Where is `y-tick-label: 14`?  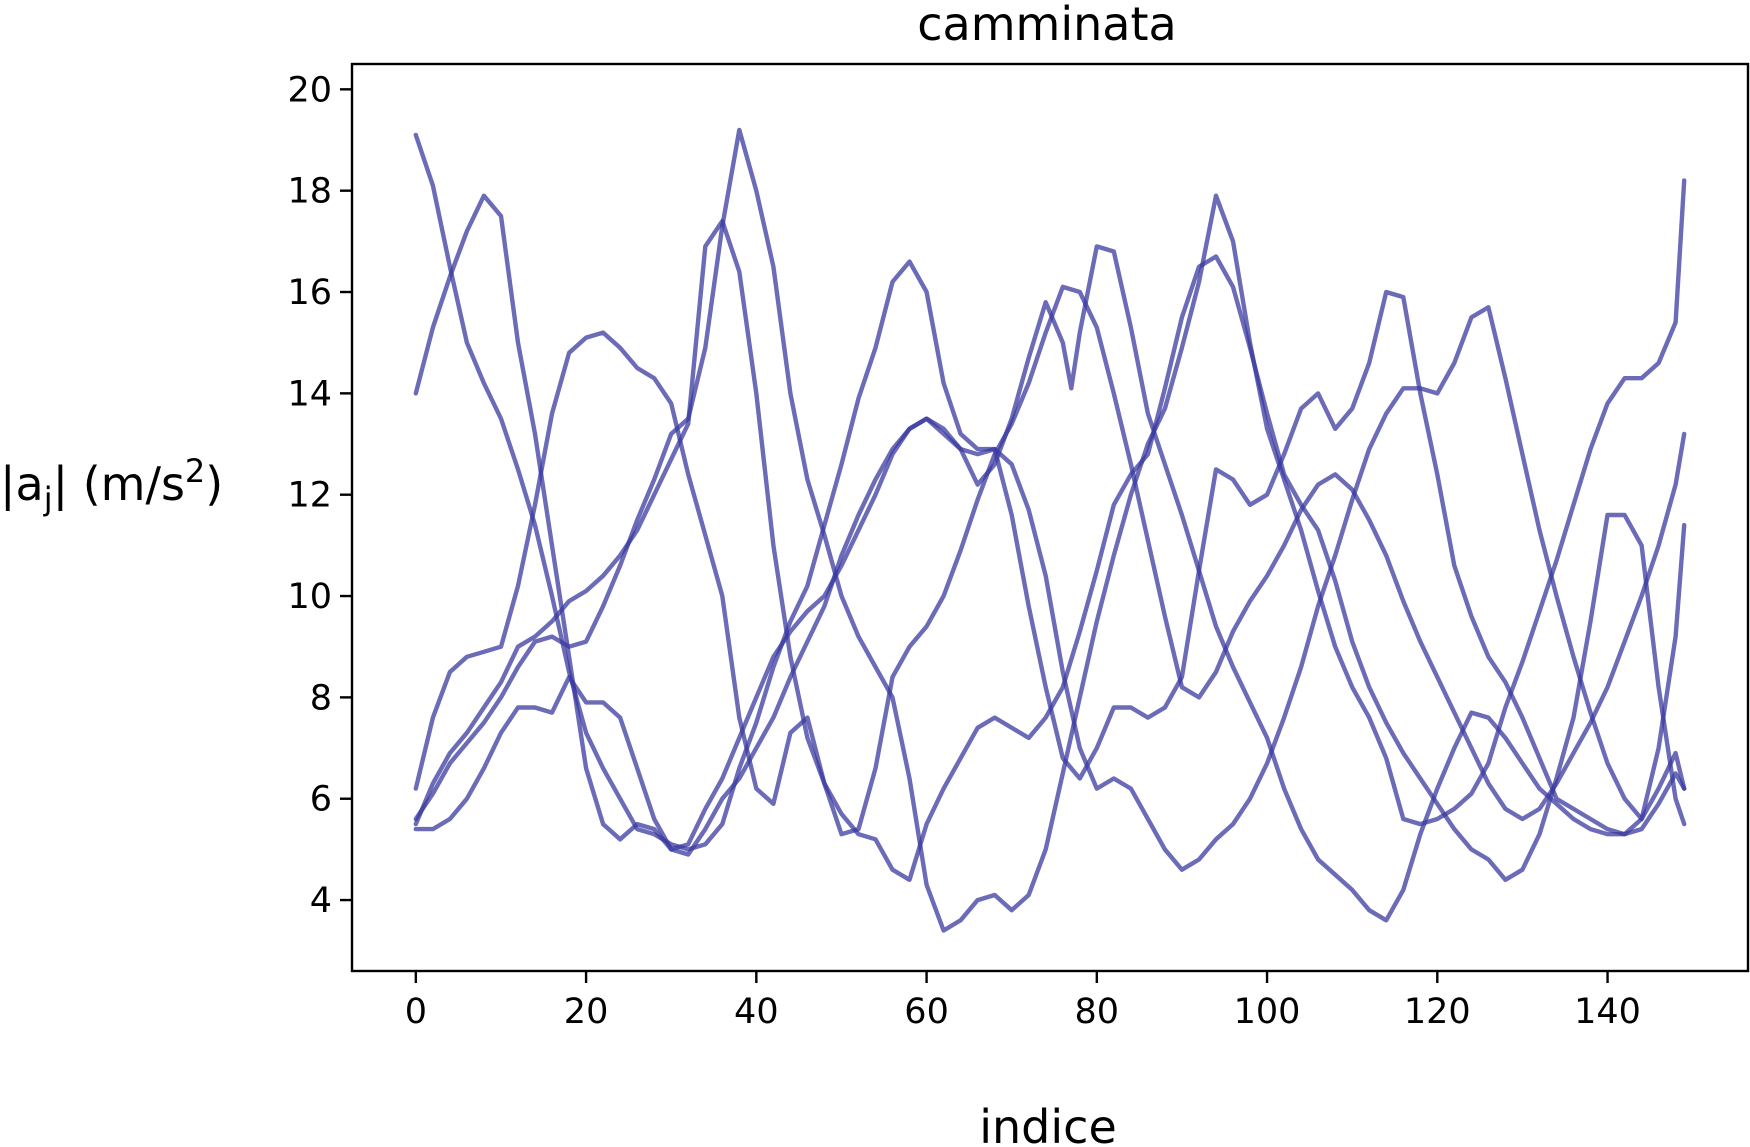 y-tick-label: 14 is located at coordinates (309, 394).